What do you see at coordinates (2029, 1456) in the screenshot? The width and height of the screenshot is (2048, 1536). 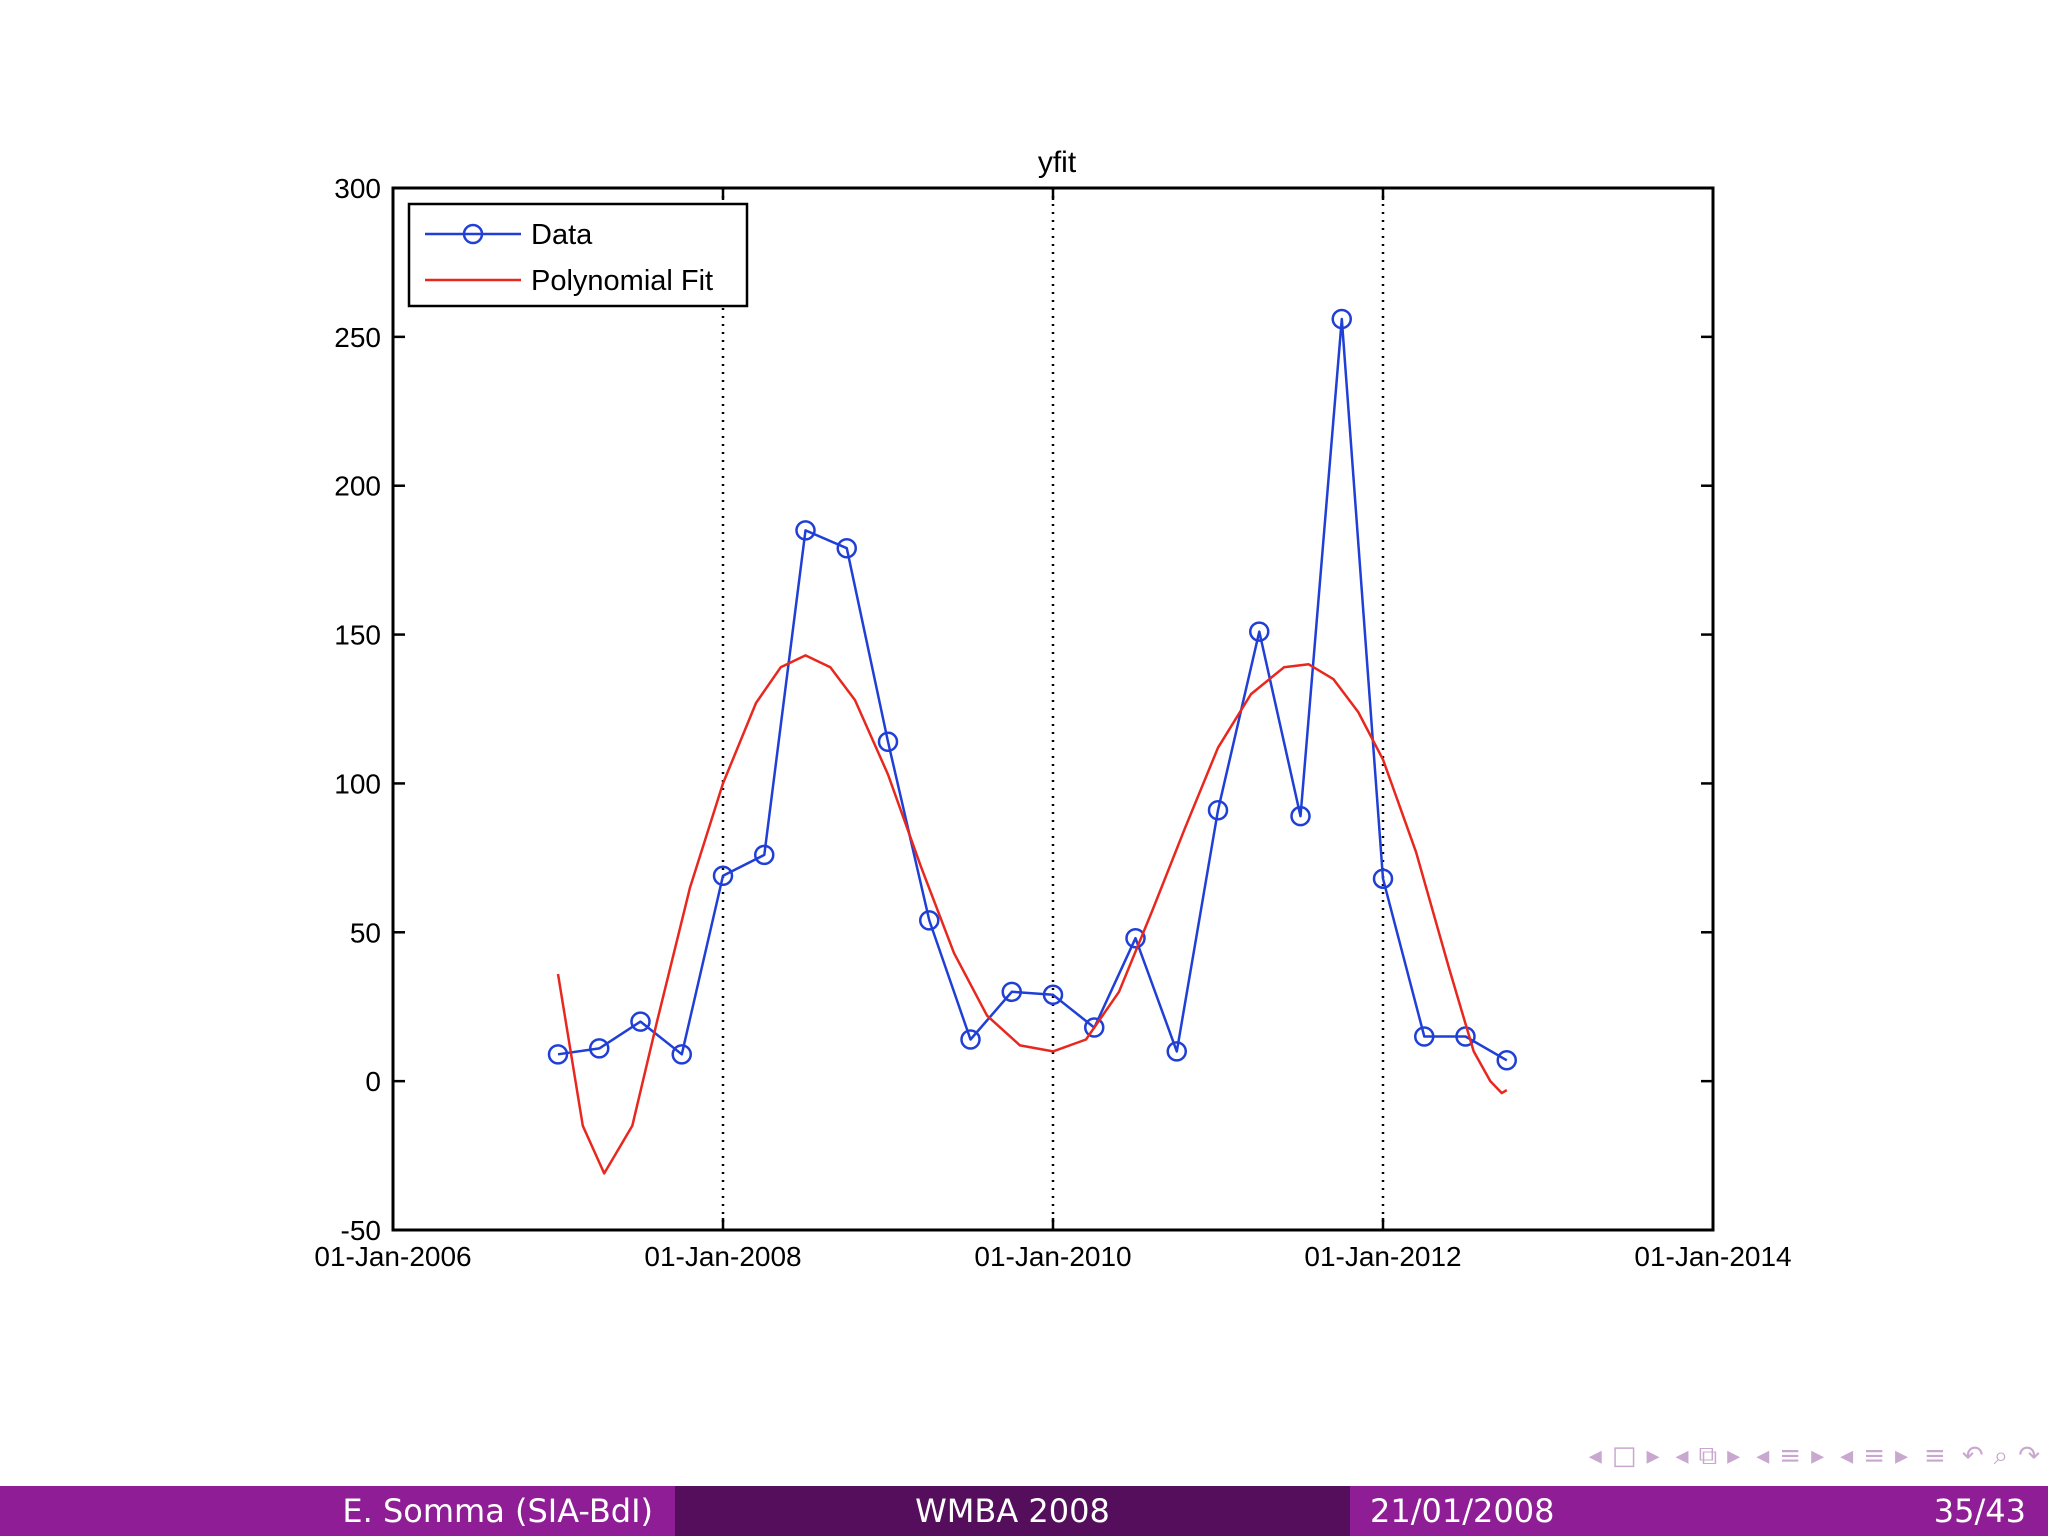 I see `forward-icon: ↷` at bounding box center [2029, 1456].